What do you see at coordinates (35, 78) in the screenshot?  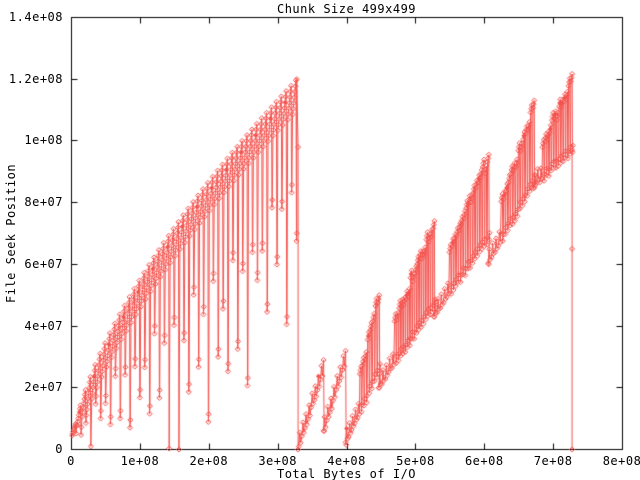 I see `y-tick-label: 1.2e+08` at bounding box center [35, 78].